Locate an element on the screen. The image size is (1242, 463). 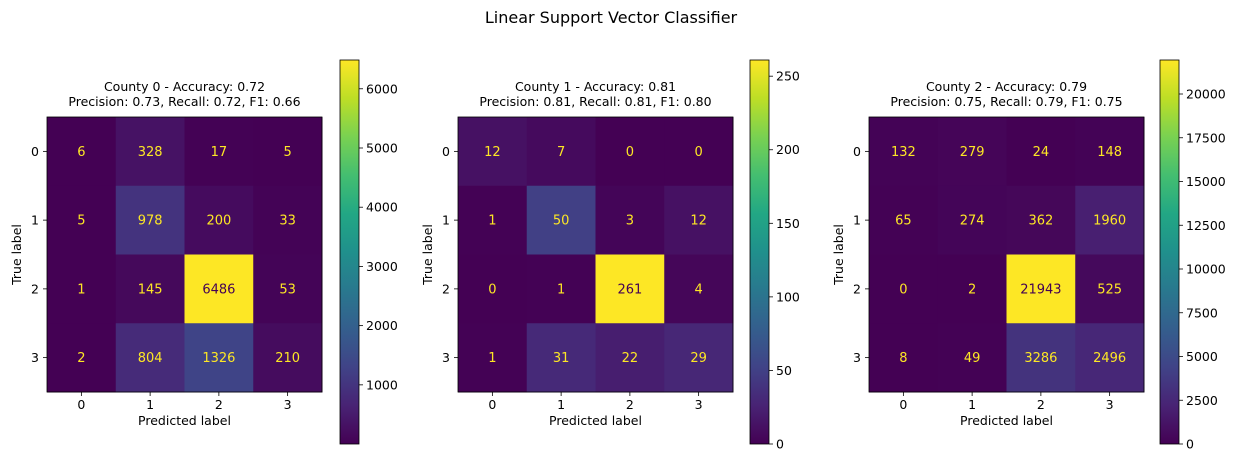
cell-value-label: 525 is located at coordinates (1109, 289).